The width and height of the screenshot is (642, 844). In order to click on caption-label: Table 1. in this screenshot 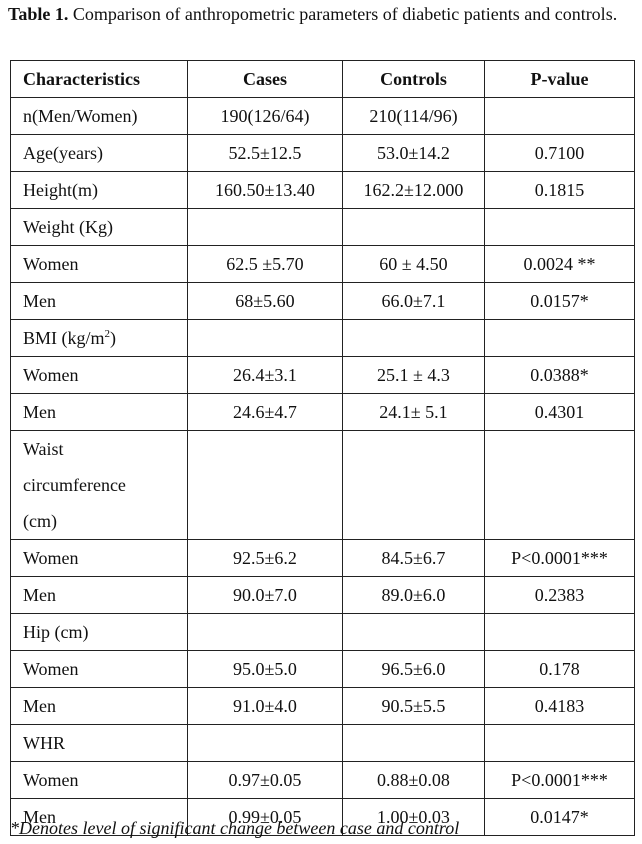, I will do `click(38, 14)`.